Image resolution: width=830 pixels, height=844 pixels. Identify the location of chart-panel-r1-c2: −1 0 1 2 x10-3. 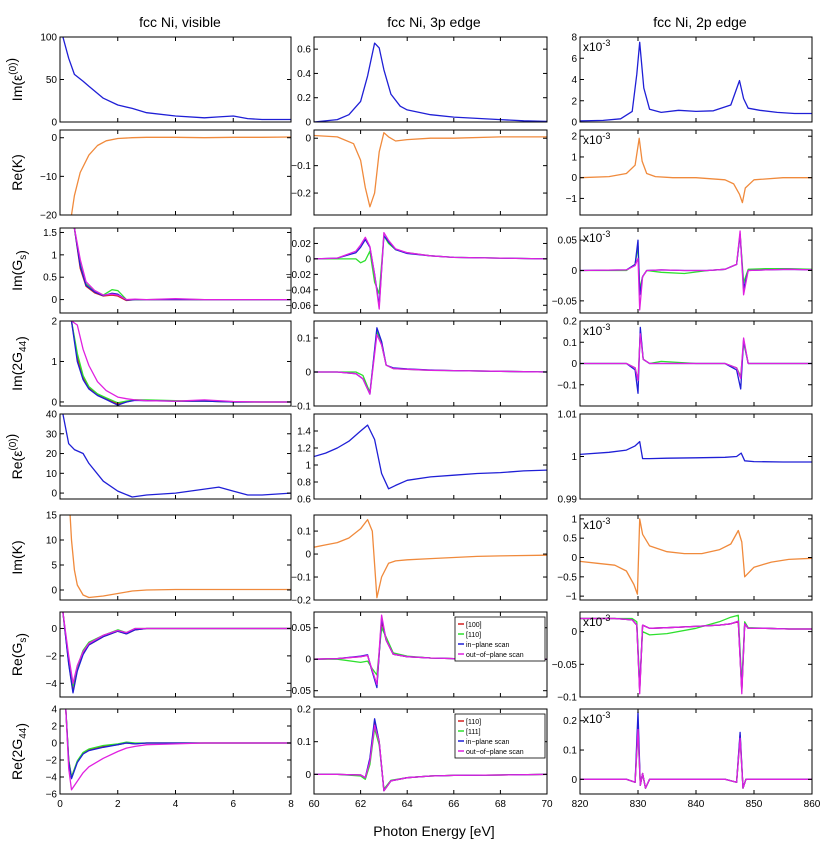
(689, 172).